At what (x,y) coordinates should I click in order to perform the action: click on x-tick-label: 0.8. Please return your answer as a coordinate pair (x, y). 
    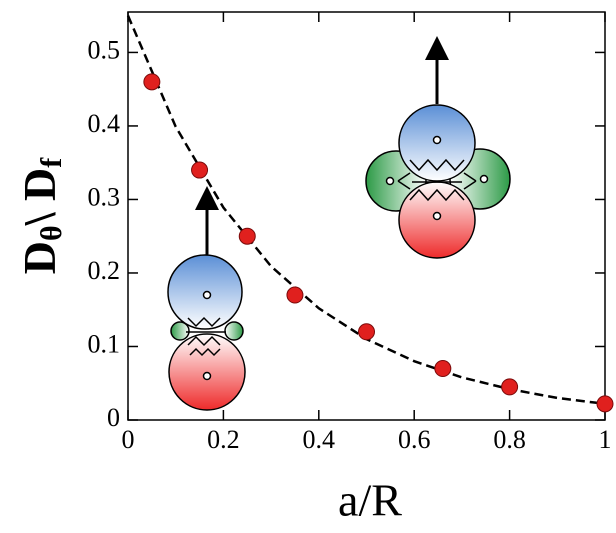
    Looking at the image, I should click on (509, 439).